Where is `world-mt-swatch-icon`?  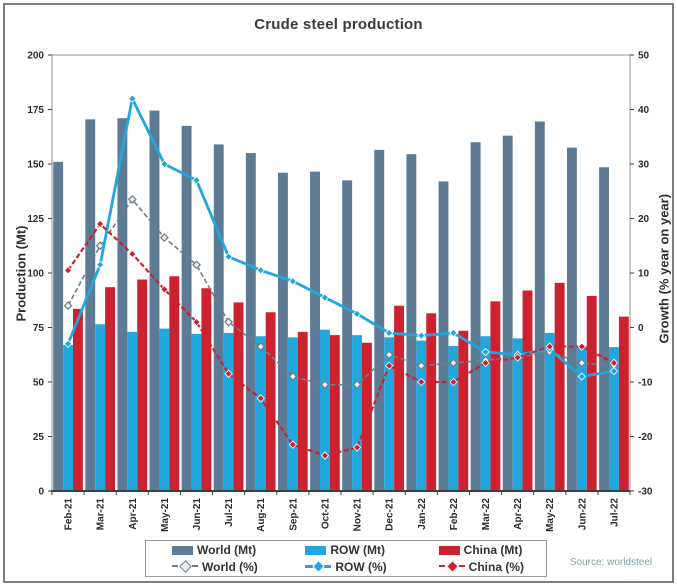 world-mt-swatch-icon is located at coordinates (182, 550).